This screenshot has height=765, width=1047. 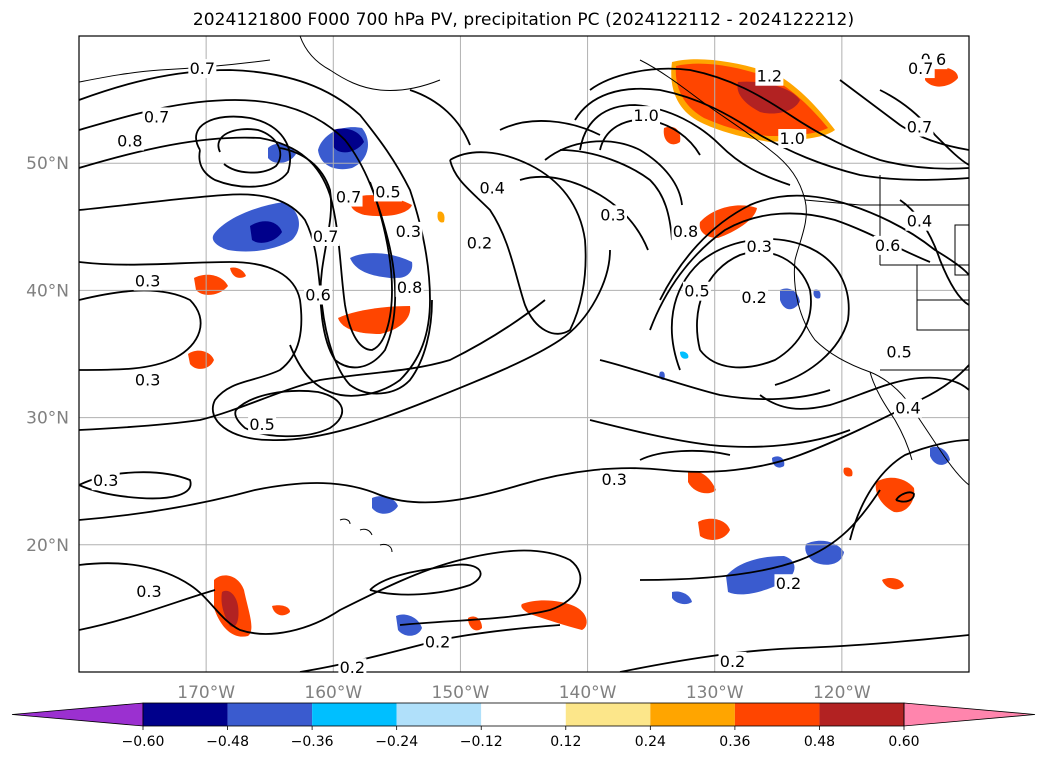 I want to click on coastline-baja, so click(x=891, y=416).